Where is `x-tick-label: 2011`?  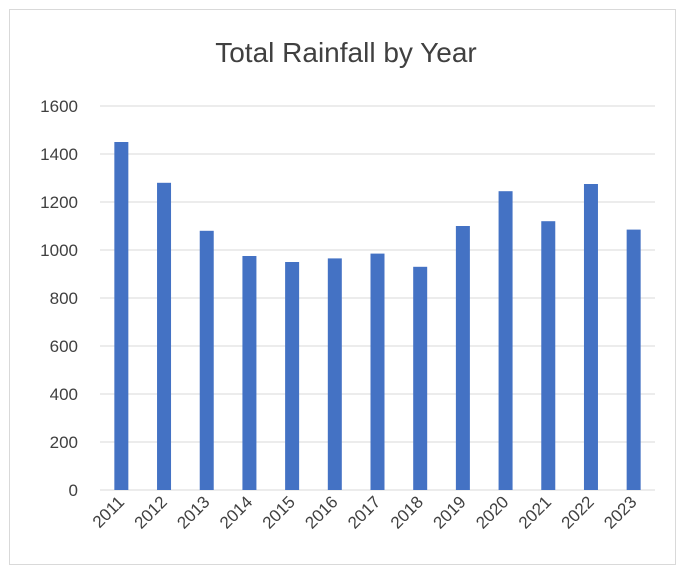 x-tick-label: 2011 is located at coordinates (108, 511).